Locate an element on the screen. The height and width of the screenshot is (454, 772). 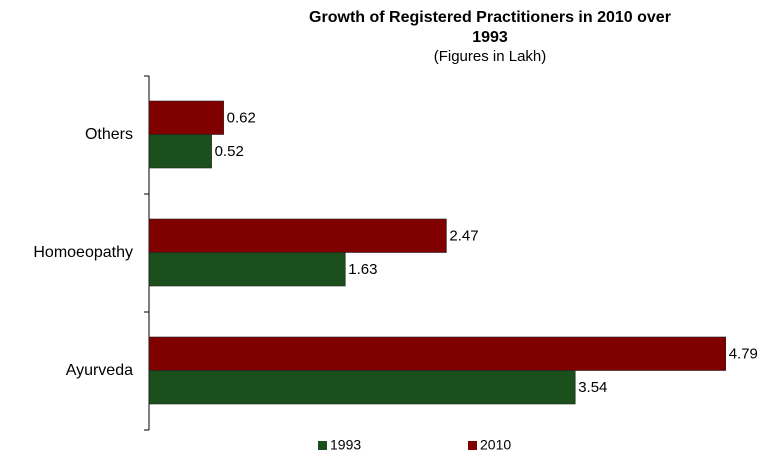
chart-subtitle: (Figures in Lakh) is located at coordinates (490, 56).